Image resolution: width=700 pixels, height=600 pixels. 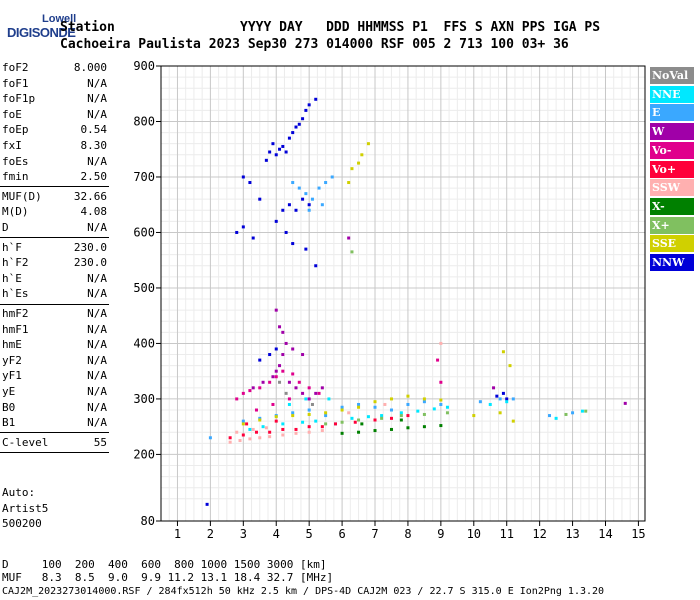 What do you see at coordinates (286, 393) in the screenshot?
I see `data-point-noval` at bounding box center [286, 393].